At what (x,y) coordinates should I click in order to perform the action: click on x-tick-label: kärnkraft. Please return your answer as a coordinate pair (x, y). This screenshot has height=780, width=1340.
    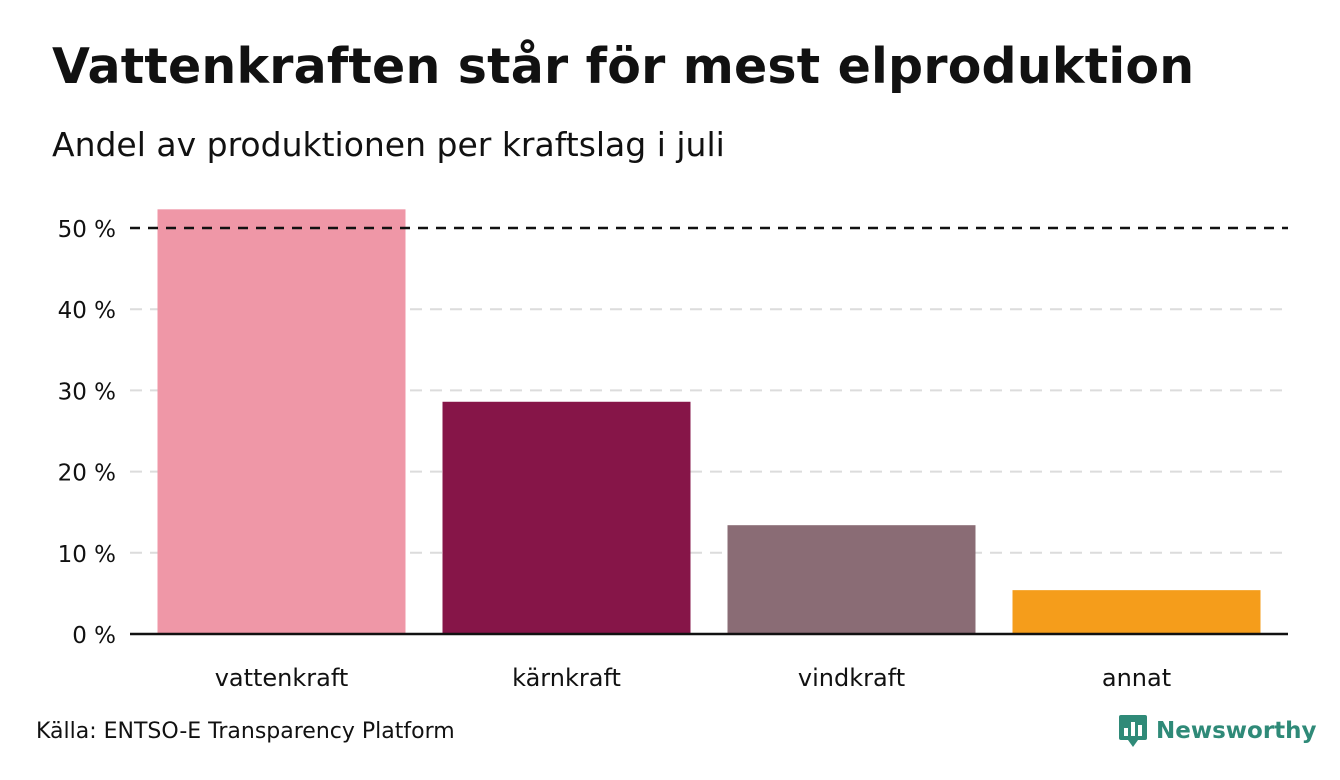
    Looking at the image, I should click on (566, 678).